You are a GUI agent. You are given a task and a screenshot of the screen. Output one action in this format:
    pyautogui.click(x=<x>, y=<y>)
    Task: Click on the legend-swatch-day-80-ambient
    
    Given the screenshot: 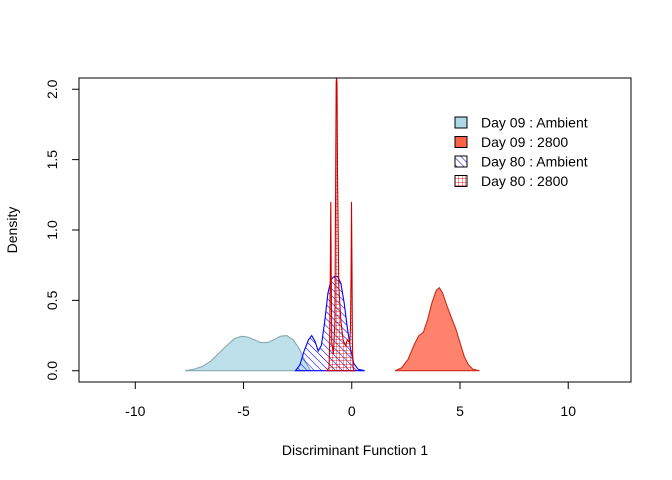 What is the action you would take?
    pyautogui.click(x=461, y=161)
    